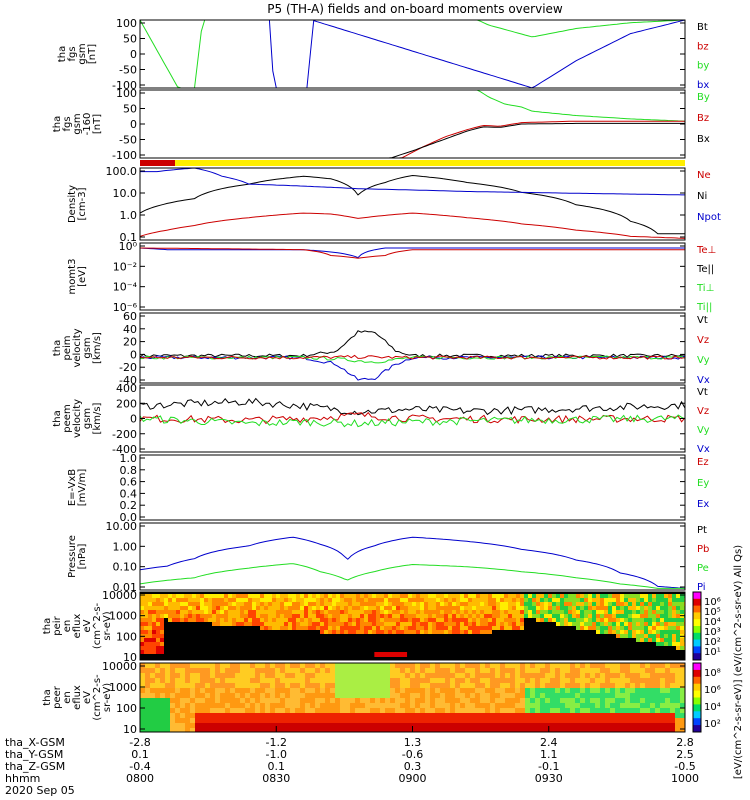 Image resolution: width=750 pixels, height=800 pixels. I want to click on legend-Vx: Vx, so click(703, 380).